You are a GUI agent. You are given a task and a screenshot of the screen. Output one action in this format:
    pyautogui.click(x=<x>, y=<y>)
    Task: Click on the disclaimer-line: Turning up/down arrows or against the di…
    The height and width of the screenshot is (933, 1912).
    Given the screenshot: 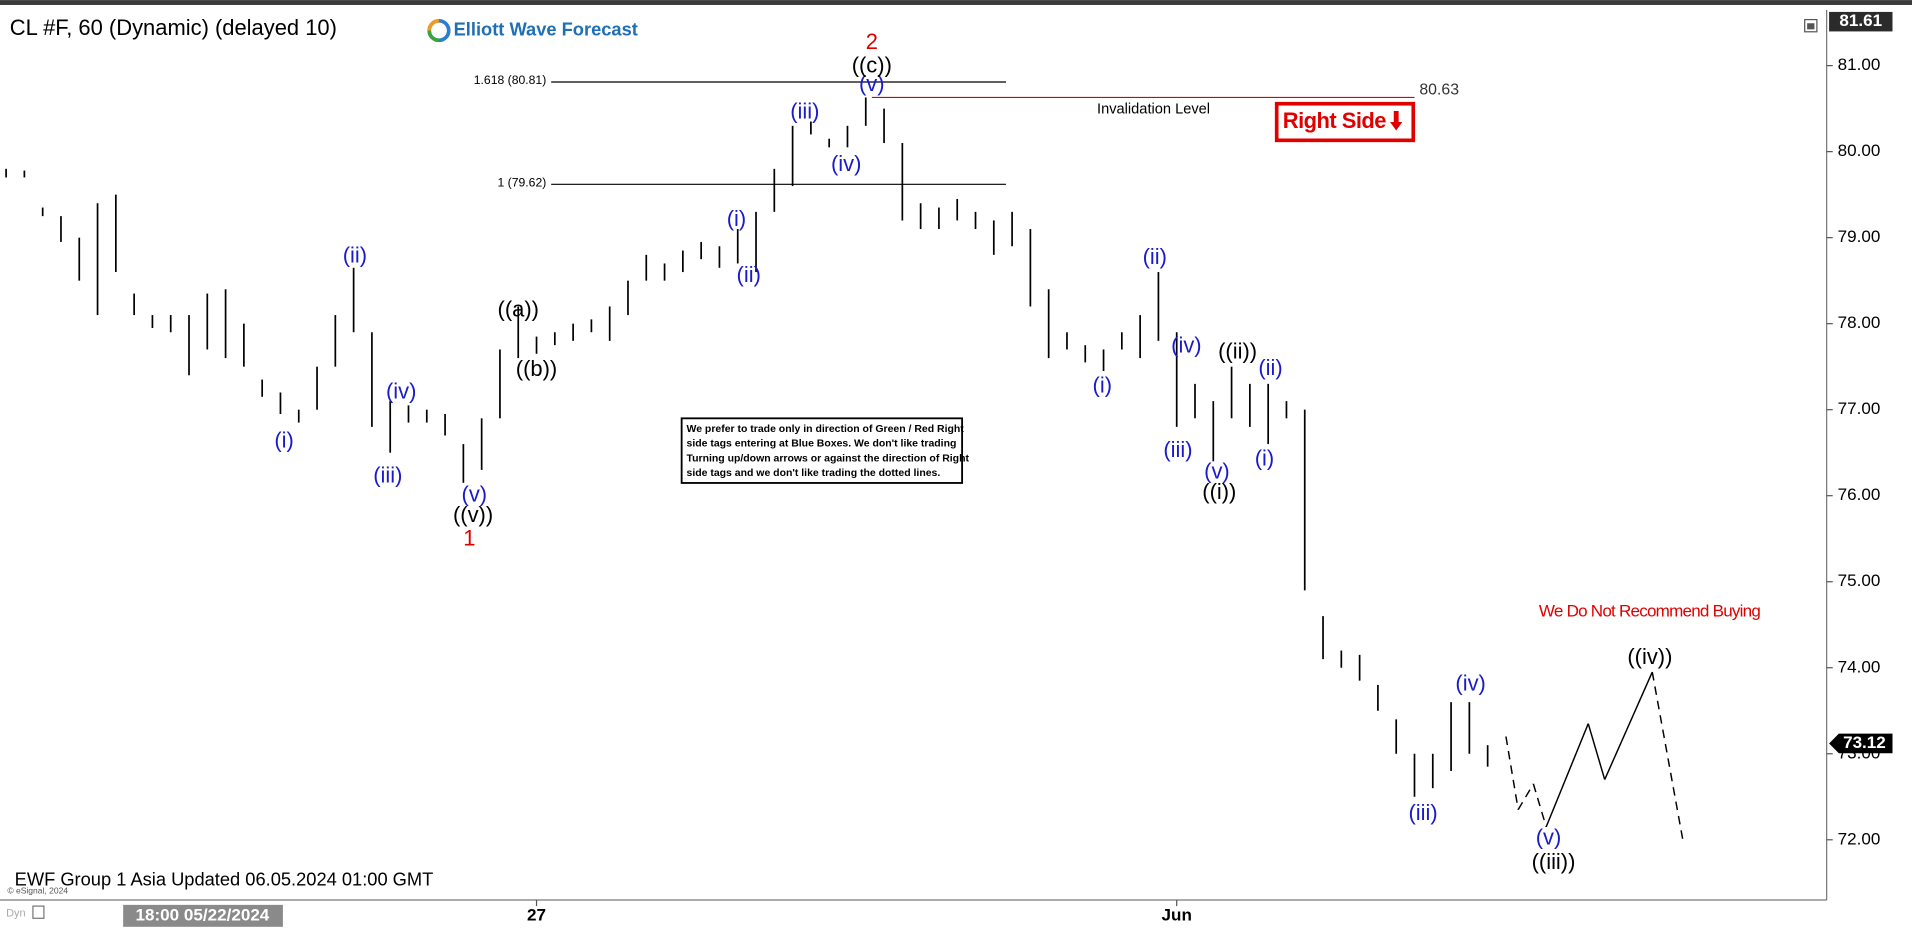 What is the action you would take?
    pyautogui.click(x=828, y=458)
    